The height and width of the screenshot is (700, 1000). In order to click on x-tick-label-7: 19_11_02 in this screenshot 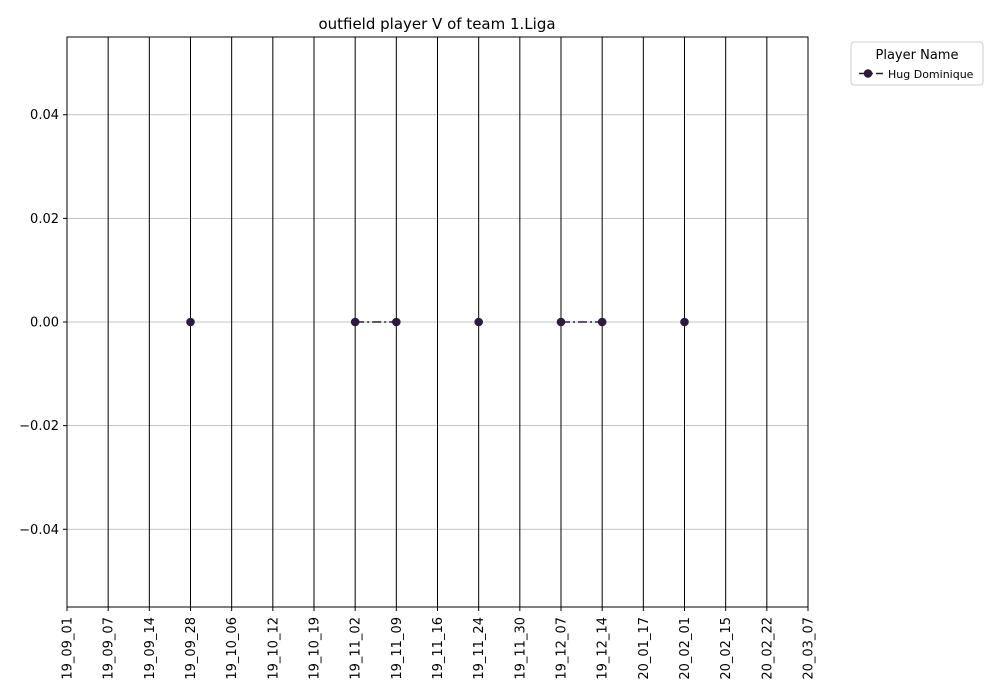, I will do `click(356, 648)`.